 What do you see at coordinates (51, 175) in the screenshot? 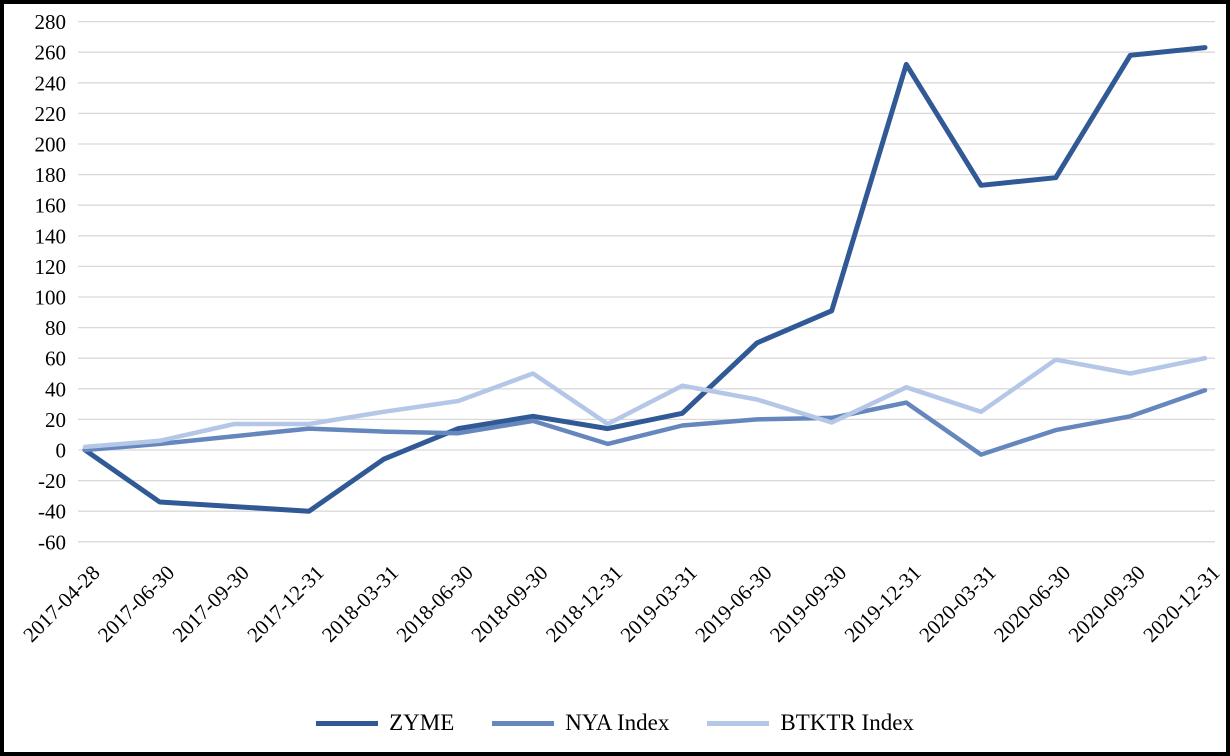
I see `y-tick-label: 180` at bounding box center [51, 175].